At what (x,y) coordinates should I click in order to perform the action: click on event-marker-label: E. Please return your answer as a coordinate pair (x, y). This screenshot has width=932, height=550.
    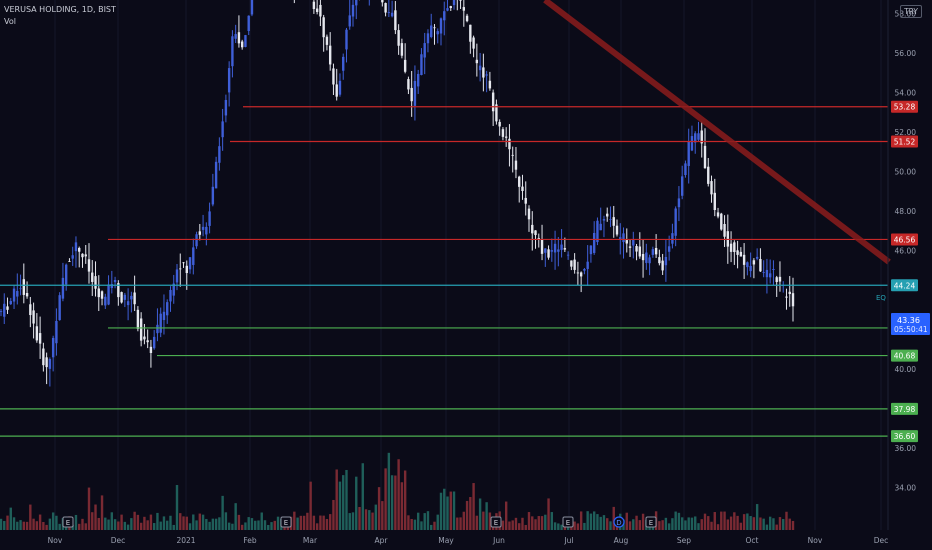
    Looking at the image, I should click on (286, 523).